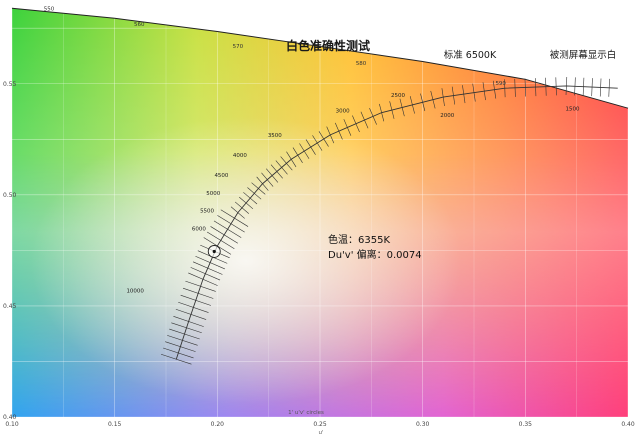 Image resolution: width=640 pixels, height=442 pixels. What do you see at coordinates (10, 195) in the screenshot?
I see `y-tick-label: 0.50` at bounding box center [10, 195].